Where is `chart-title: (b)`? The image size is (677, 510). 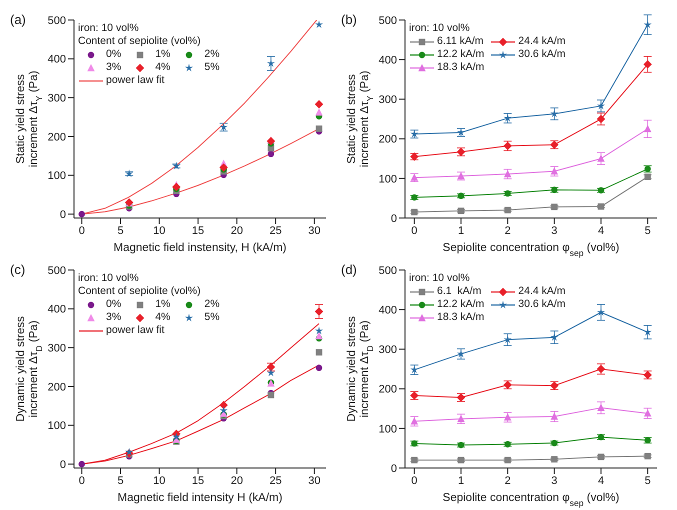 chart-title: (b) is located at coordinates (349, 19).